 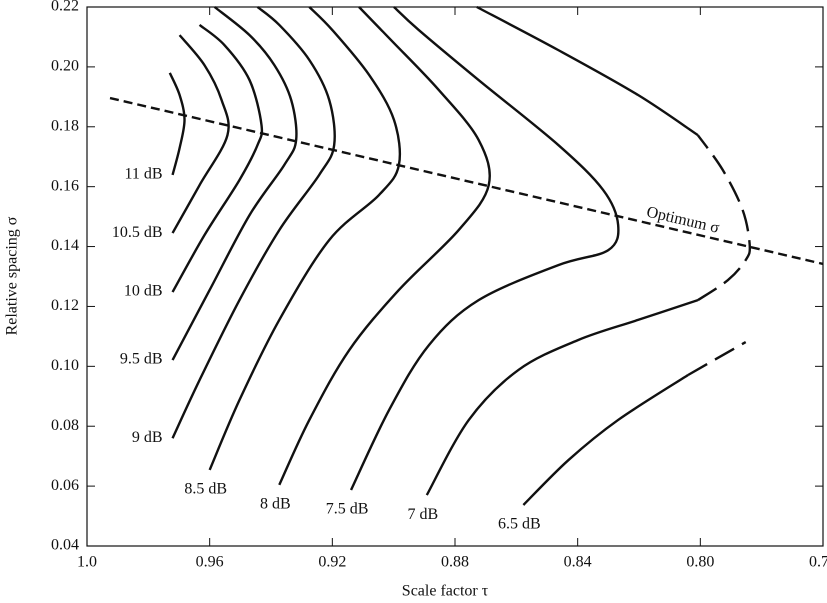 What do you see at coordinates (87, 562) in the screenshot?
I see `x-tick-label: 1.0` at bounding box center [87, 562].